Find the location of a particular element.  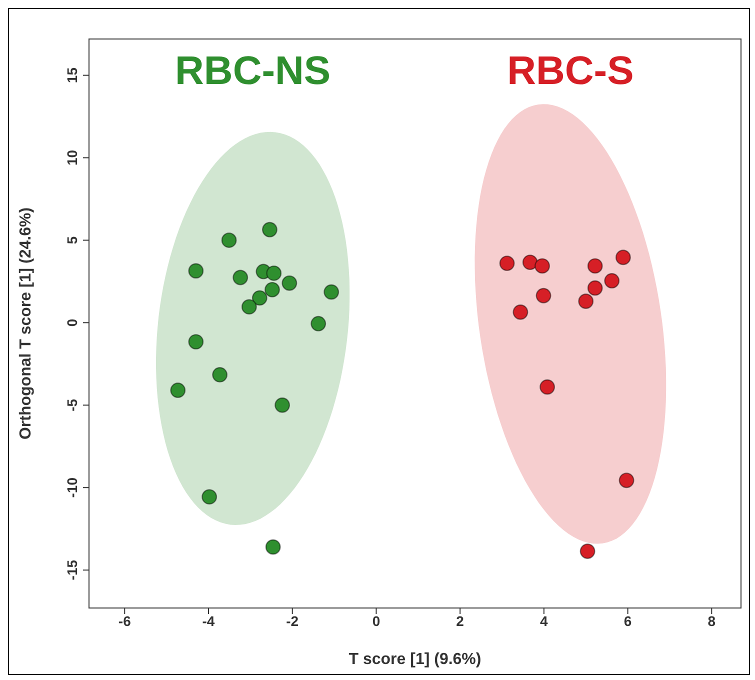

y-tick-label: -15 is located at coordinates (72, 570).